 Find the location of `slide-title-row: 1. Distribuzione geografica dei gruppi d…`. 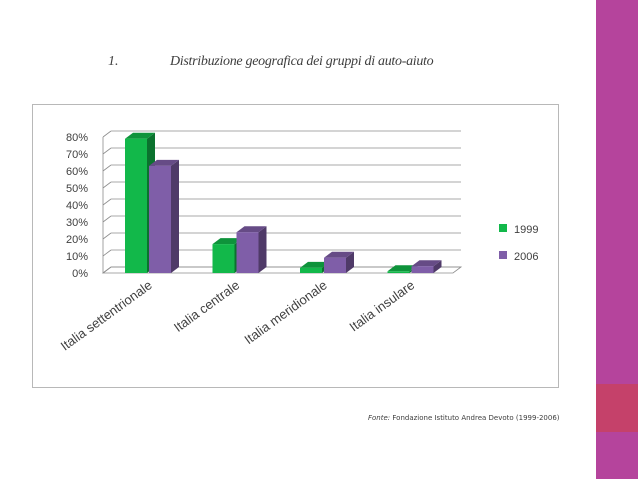

slide-title-row: 1. Distribuzione geografica dei gruppi d… is located at coordinates (298, 66).